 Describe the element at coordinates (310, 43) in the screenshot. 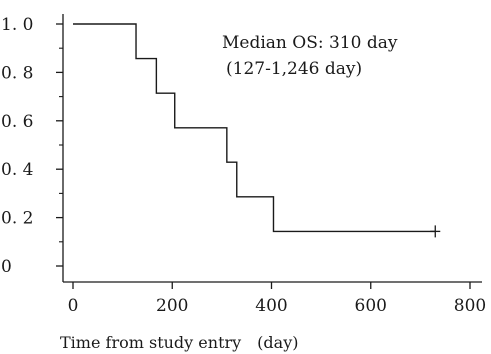

I see `annotation-median: Median OS: 310 day` at that location.